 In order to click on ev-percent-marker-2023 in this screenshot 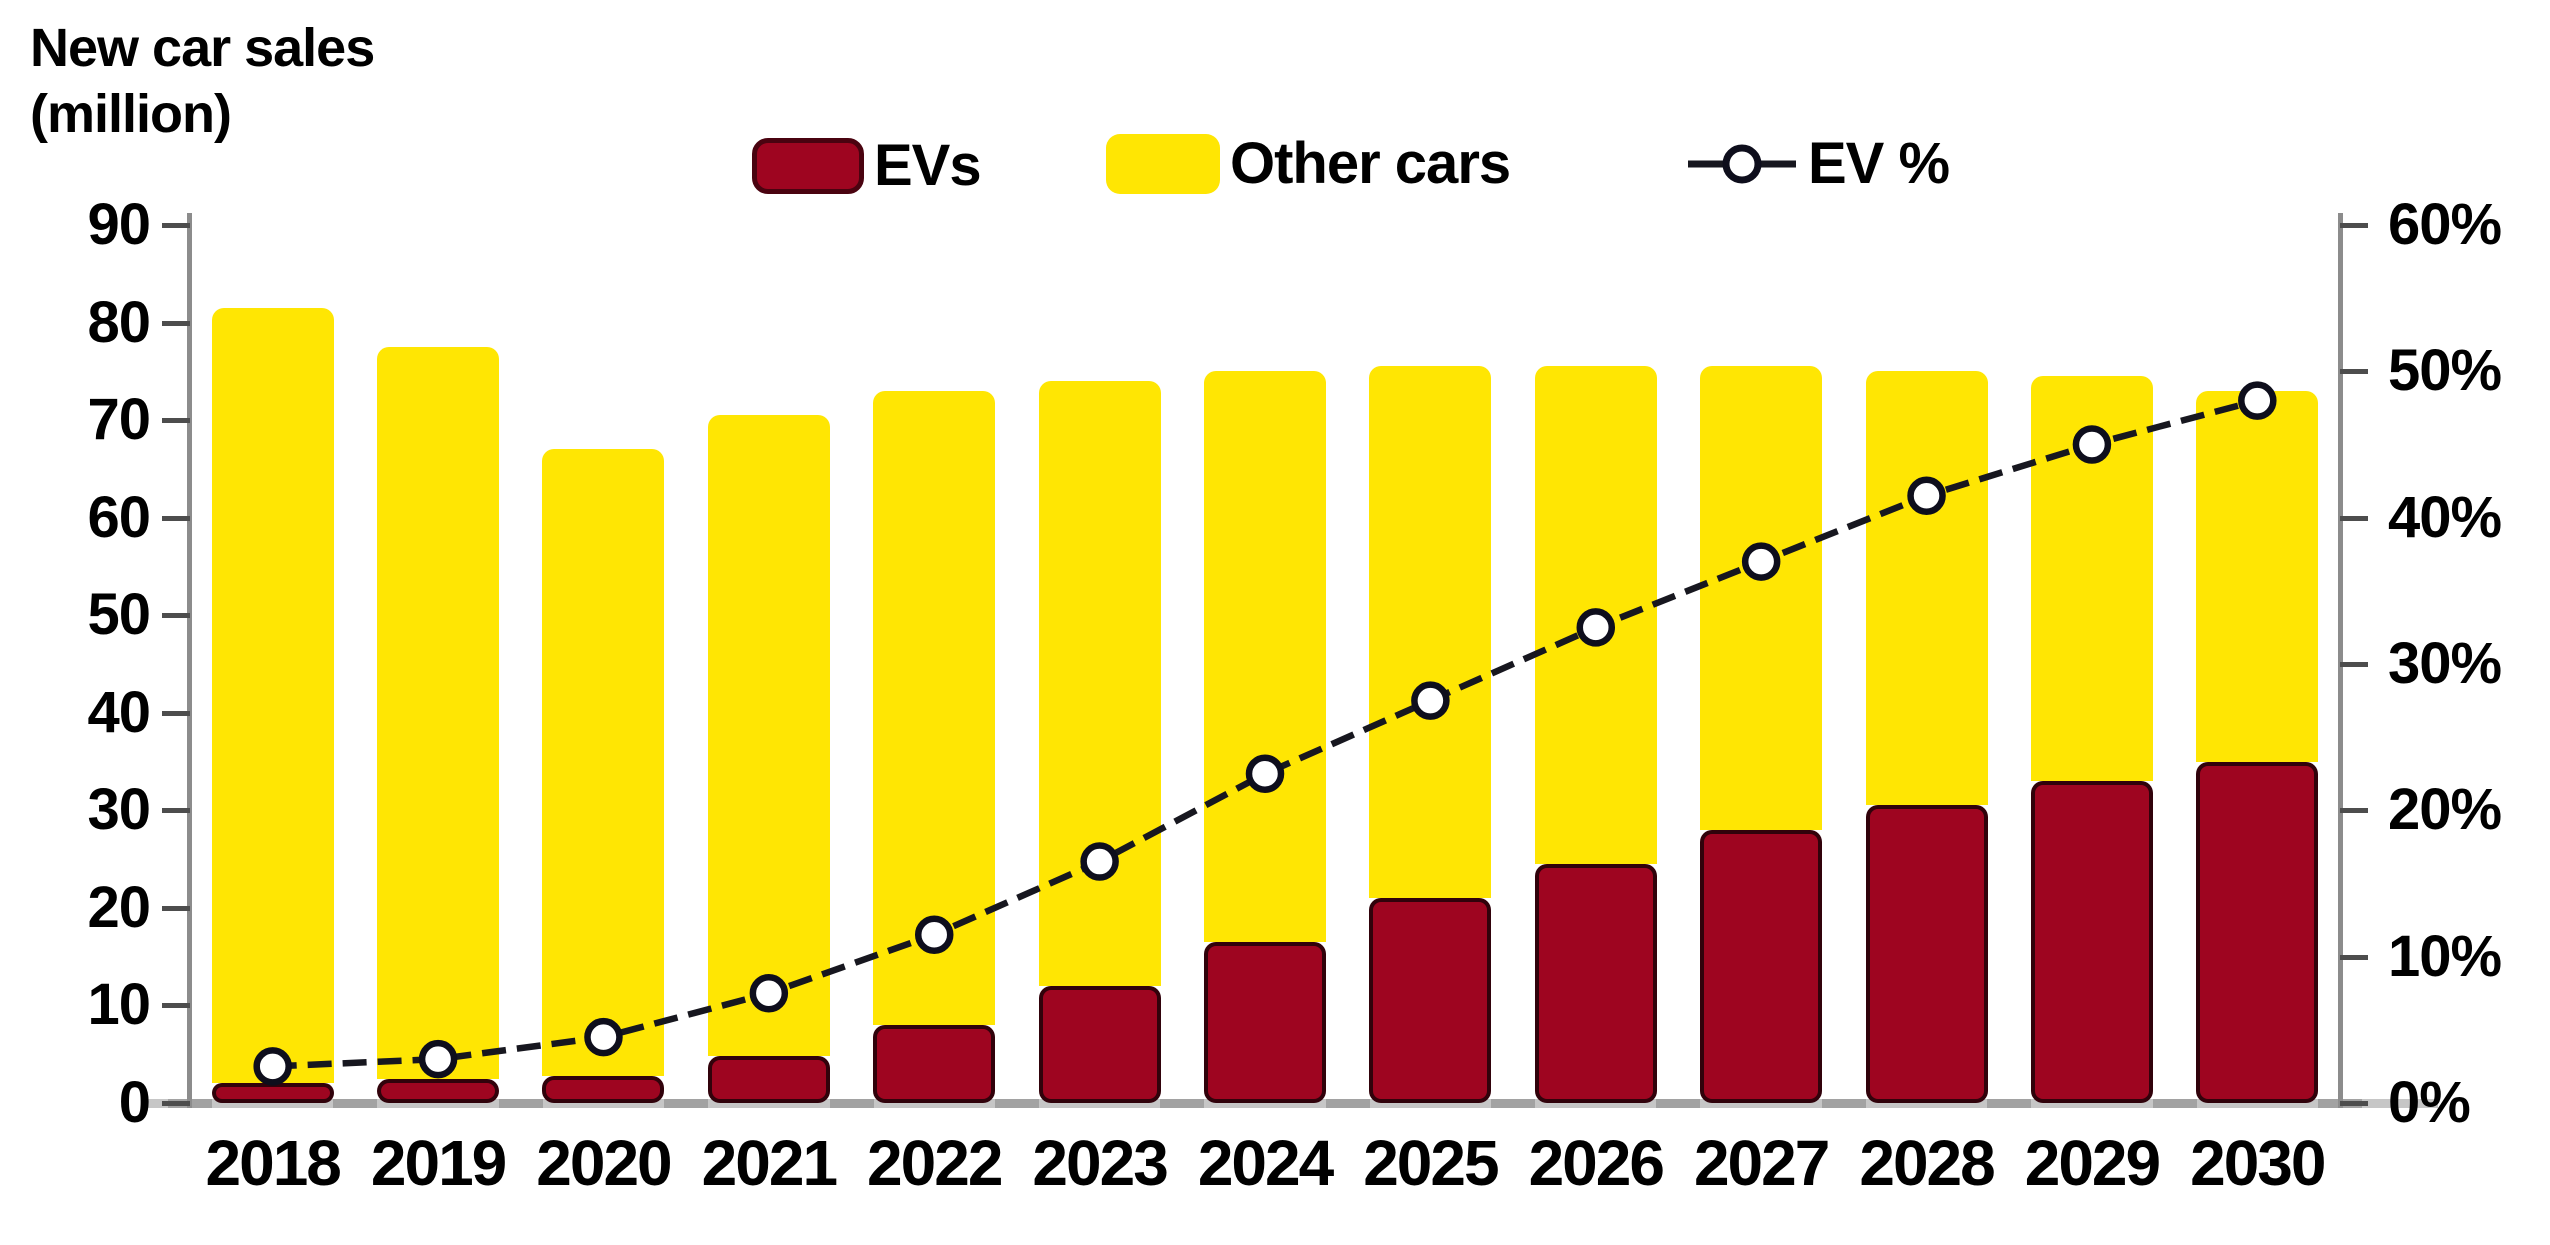, I will do `click(1099, 861)`.